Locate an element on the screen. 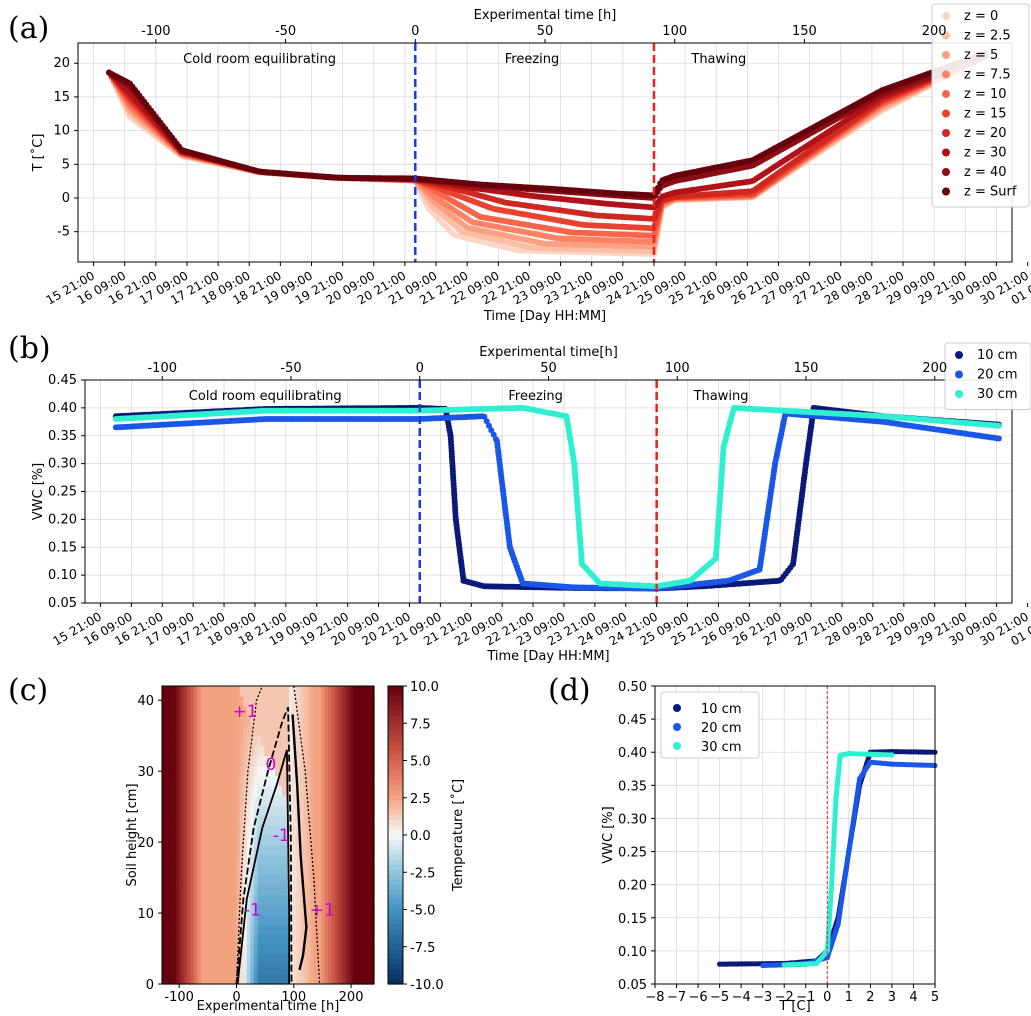 The height and width of the screenshot is (1016, 1031). data-point is located at coordinates (463, 580).